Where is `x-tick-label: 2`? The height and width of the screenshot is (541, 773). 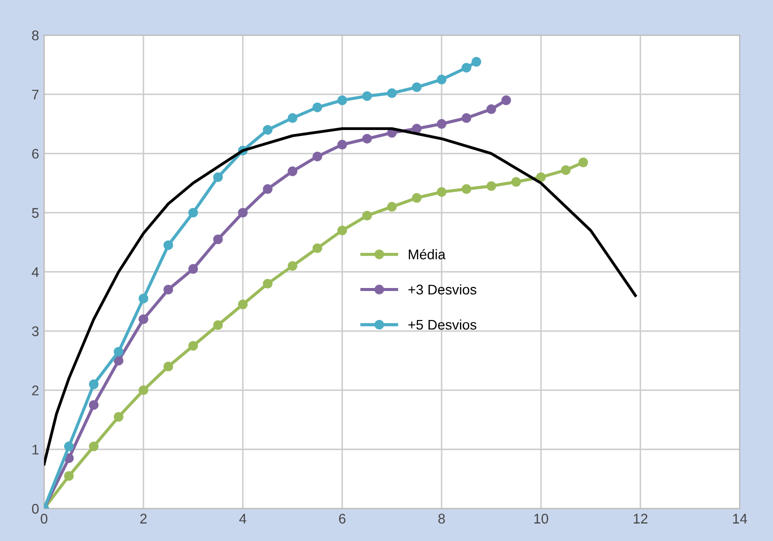
x-tick-label: 2 is located at coordinates (143, 519).